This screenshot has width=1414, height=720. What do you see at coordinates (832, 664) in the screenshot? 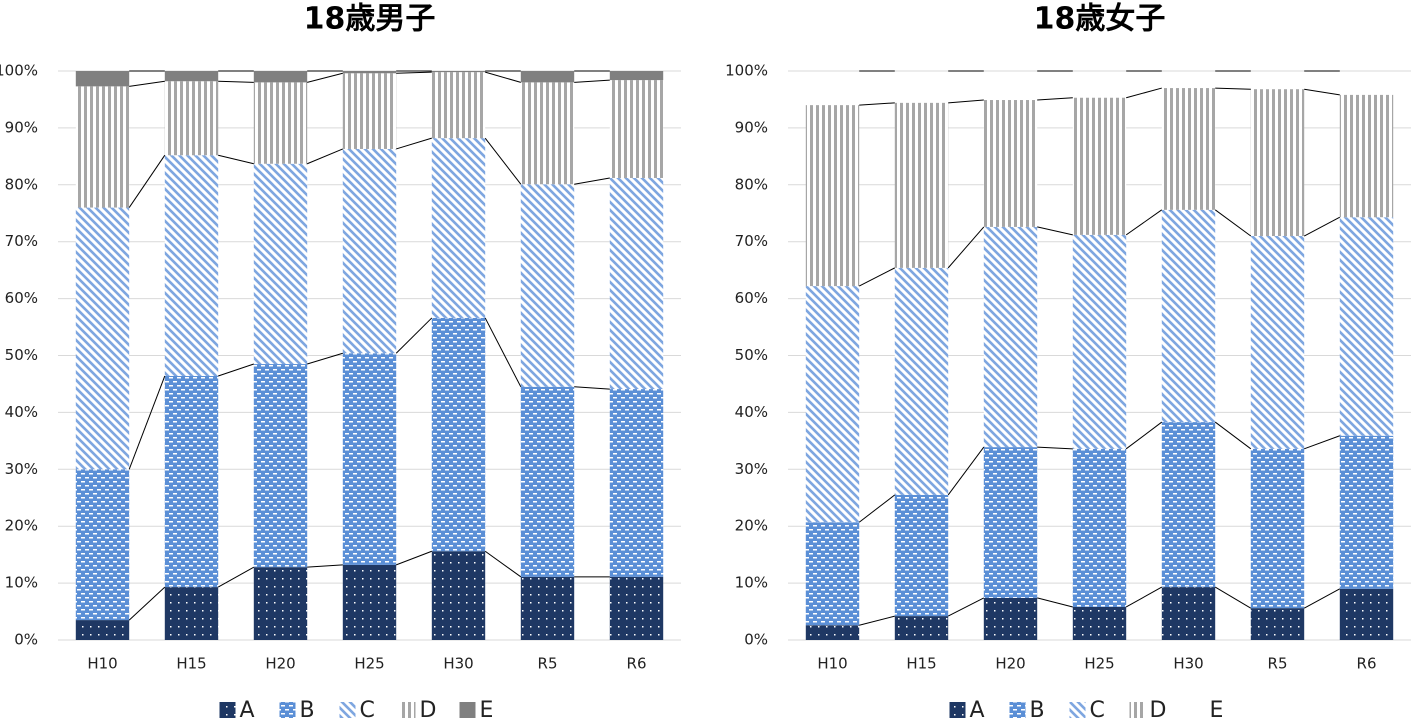
I see `x-tick-label: H10` at bounding box center [832, 664].